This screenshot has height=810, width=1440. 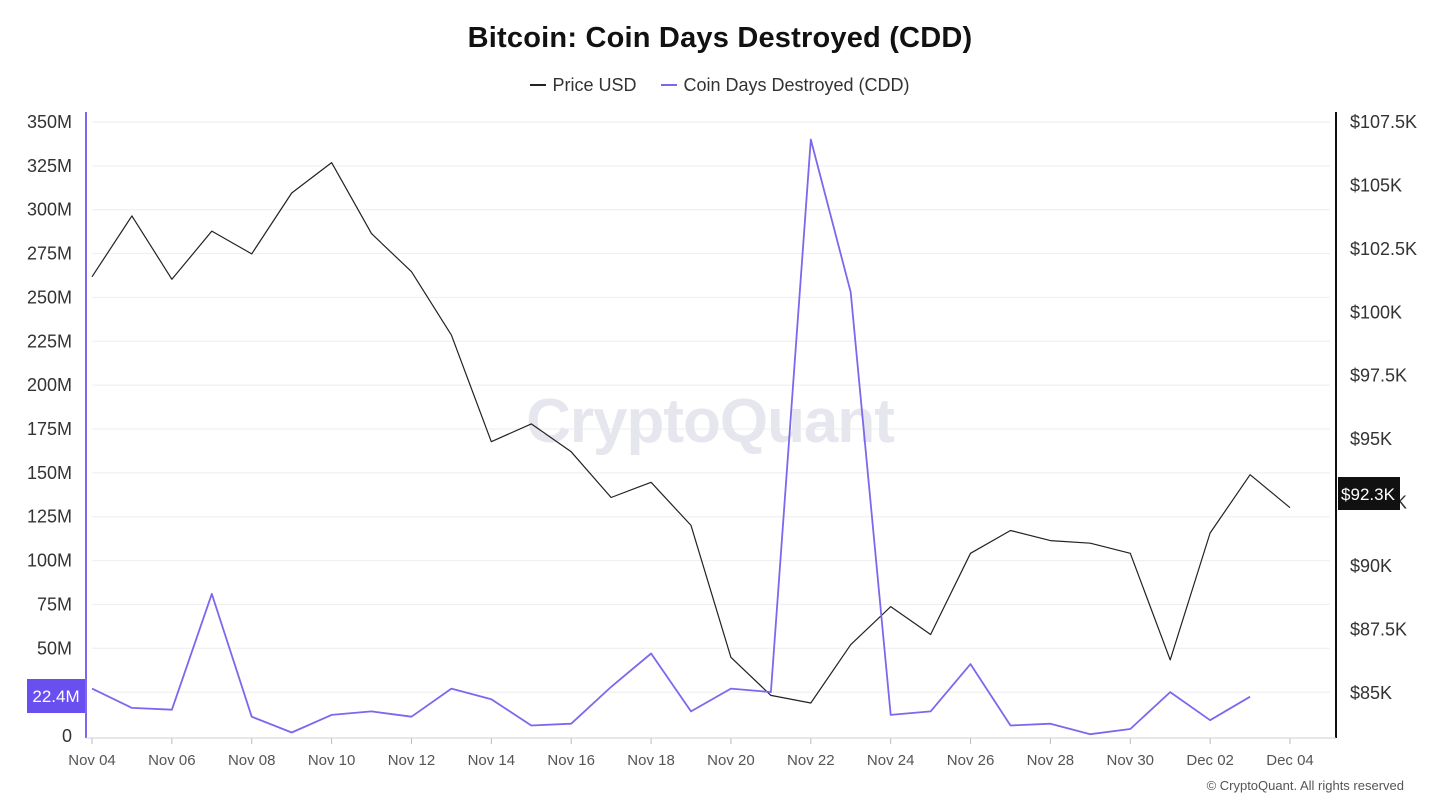 I want to click on x-tick-label: Dec 02, so click(x=1210, y=760).